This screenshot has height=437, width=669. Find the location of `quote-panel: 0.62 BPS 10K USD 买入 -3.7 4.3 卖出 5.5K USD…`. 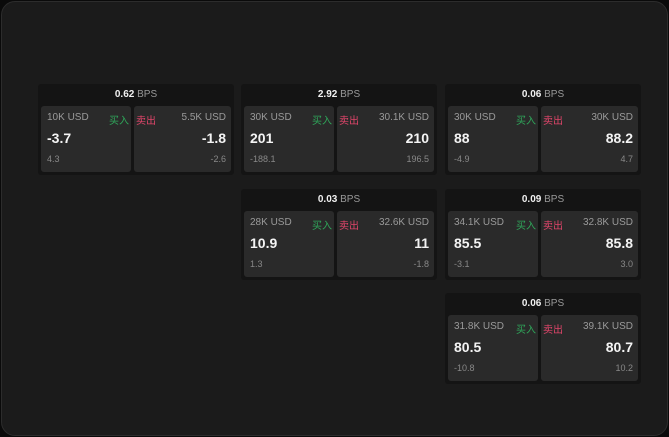

quote-panel: 0.62 BPS 10K USD 买入 -3.7 4.3 卖出 5.5K USD… is located at coordinates (136, 129).